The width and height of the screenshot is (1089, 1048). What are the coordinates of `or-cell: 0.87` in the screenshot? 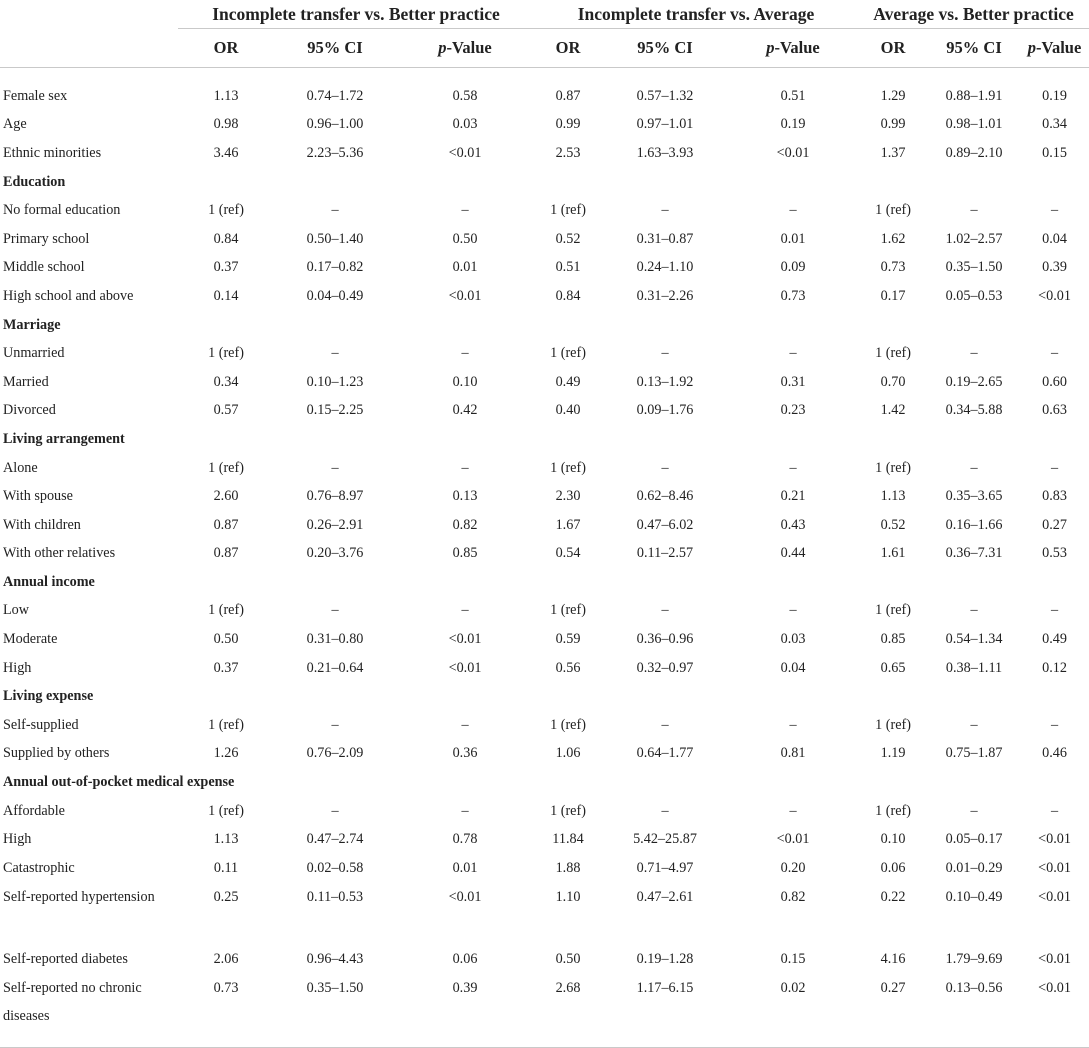 It's located at (226, 553).